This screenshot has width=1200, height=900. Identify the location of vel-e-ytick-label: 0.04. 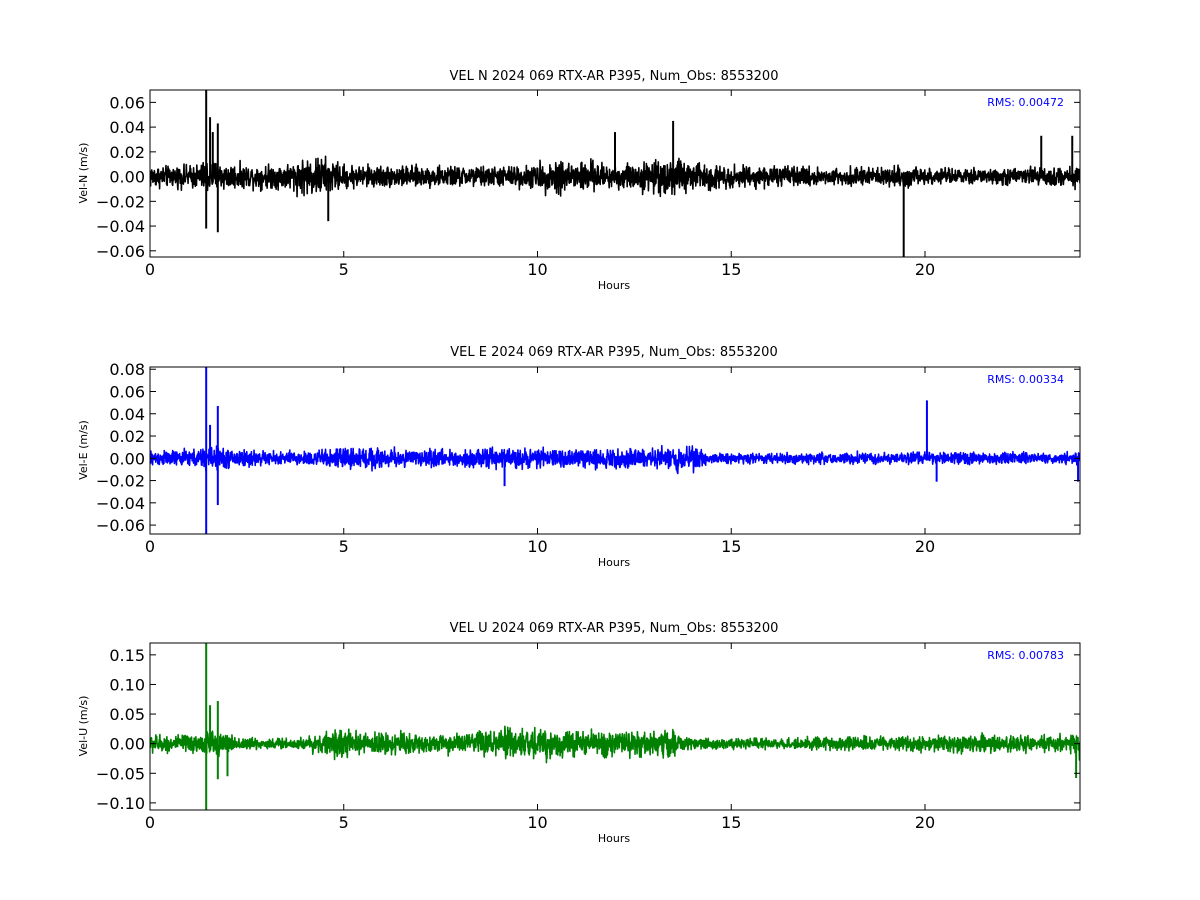
(127, 414).